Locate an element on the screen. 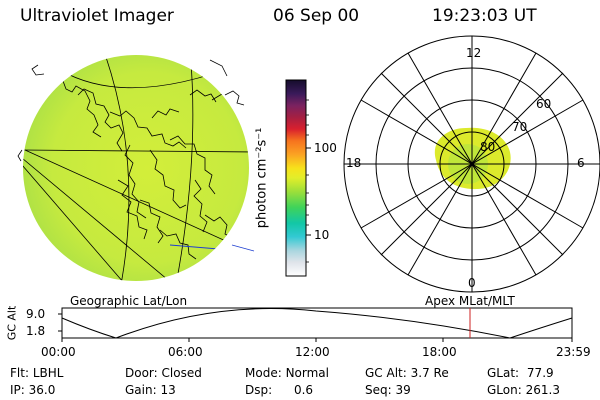 The height and width of the screenshot is (400, 600). apex-label: Apex MLat/MLT is located at coordinates (470, 301).